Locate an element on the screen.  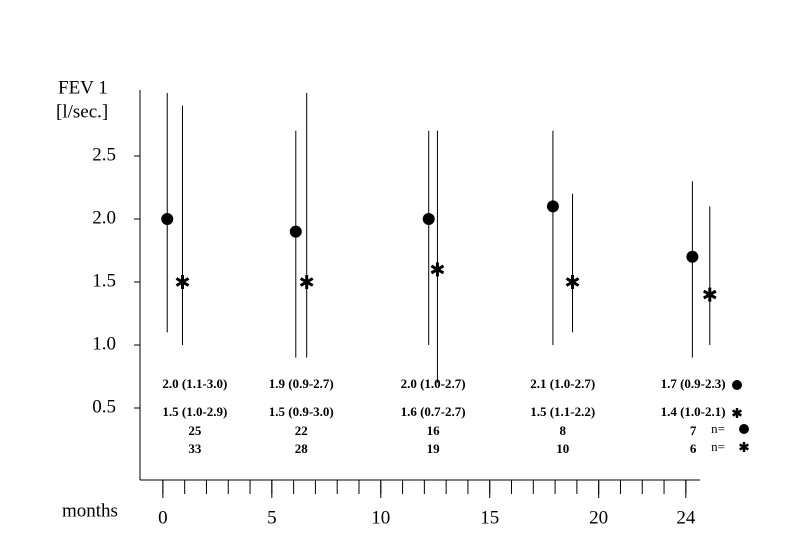
range-label: 2.1 (1.0-2.7) is located at coordinates (562, 383).